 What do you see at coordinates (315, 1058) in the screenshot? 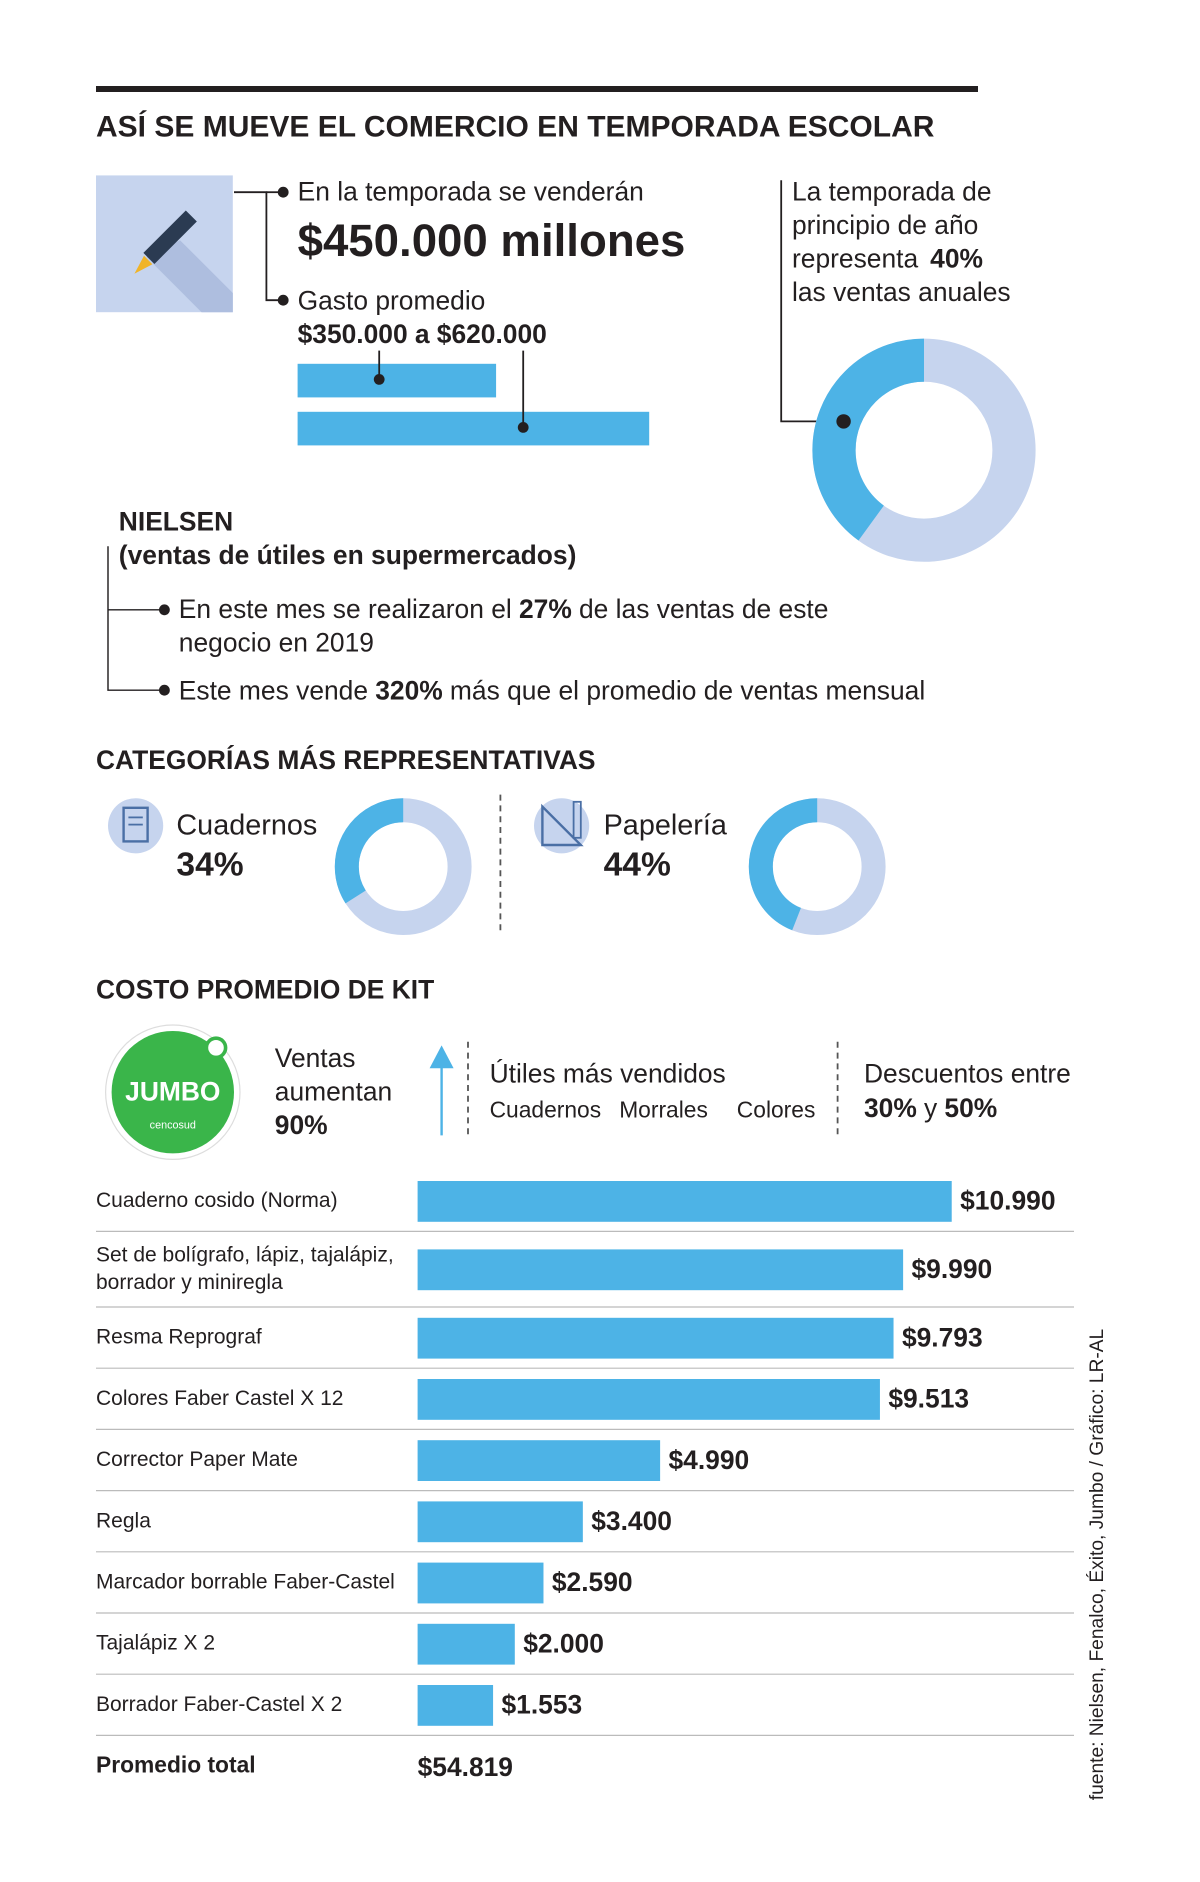
I see `sales-text: Ventas` at bounding box center [315, 1058].